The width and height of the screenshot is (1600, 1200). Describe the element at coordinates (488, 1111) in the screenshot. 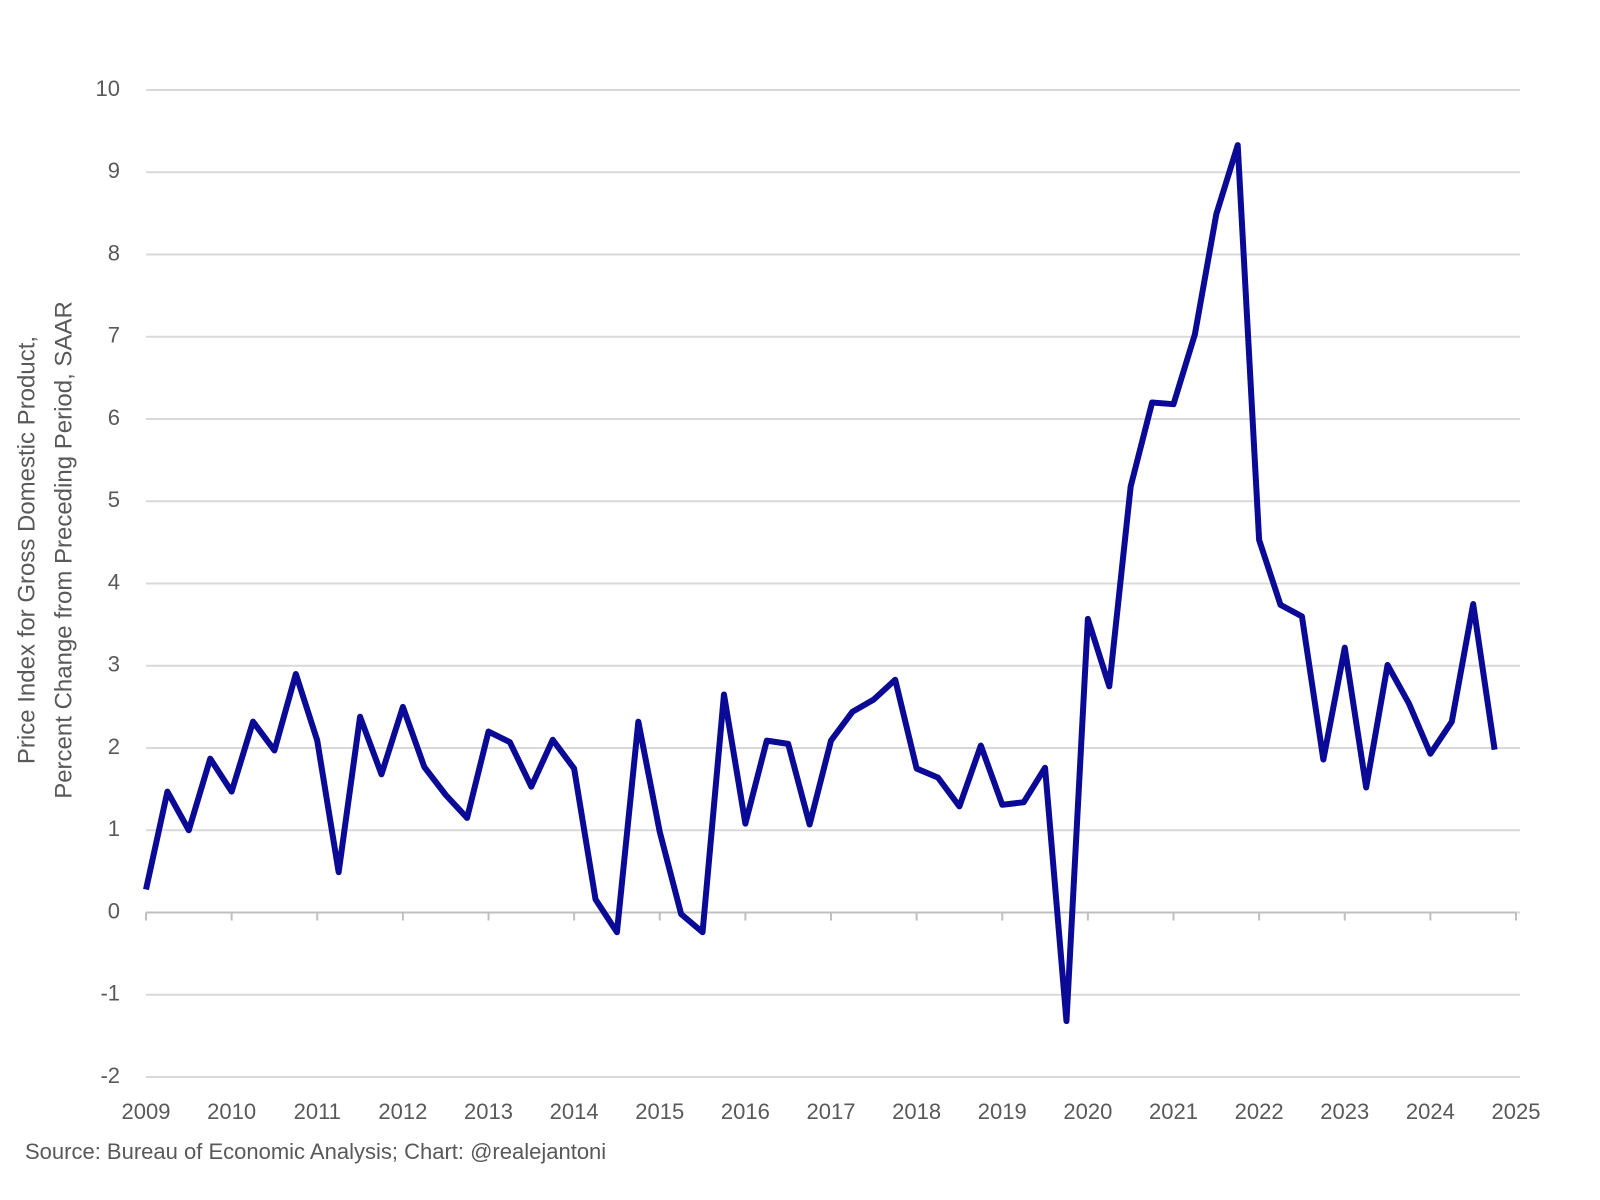

I see `x-tick-label: 2013` at that location.